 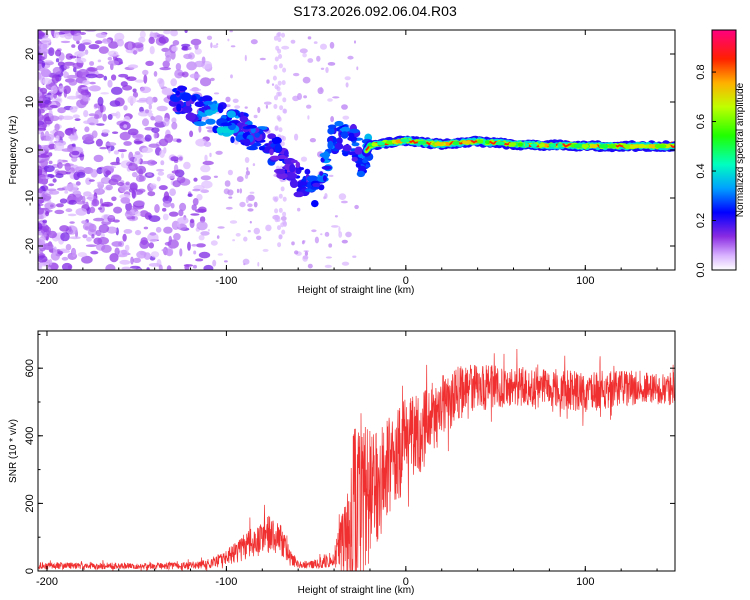 What do you see at coordinates (47, 582) in the screenshot?
I see `x-tick-label: -200` at bounding box center [47, 582].